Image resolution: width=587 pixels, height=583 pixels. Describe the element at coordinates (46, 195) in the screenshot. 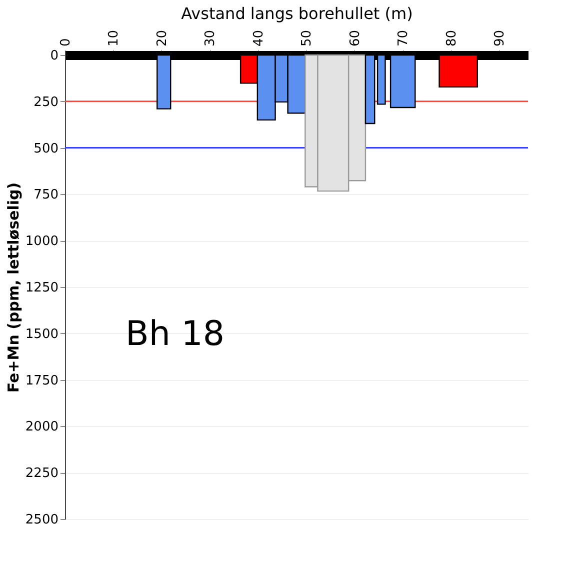

I see `y-tick-label: 750` at that location.